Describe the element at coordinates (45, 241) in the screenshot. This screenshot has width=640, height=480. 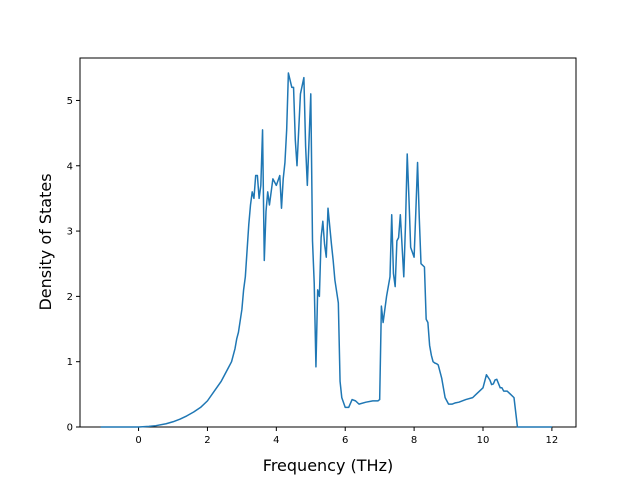
I see `y-axis-label: Density of States` at that location.